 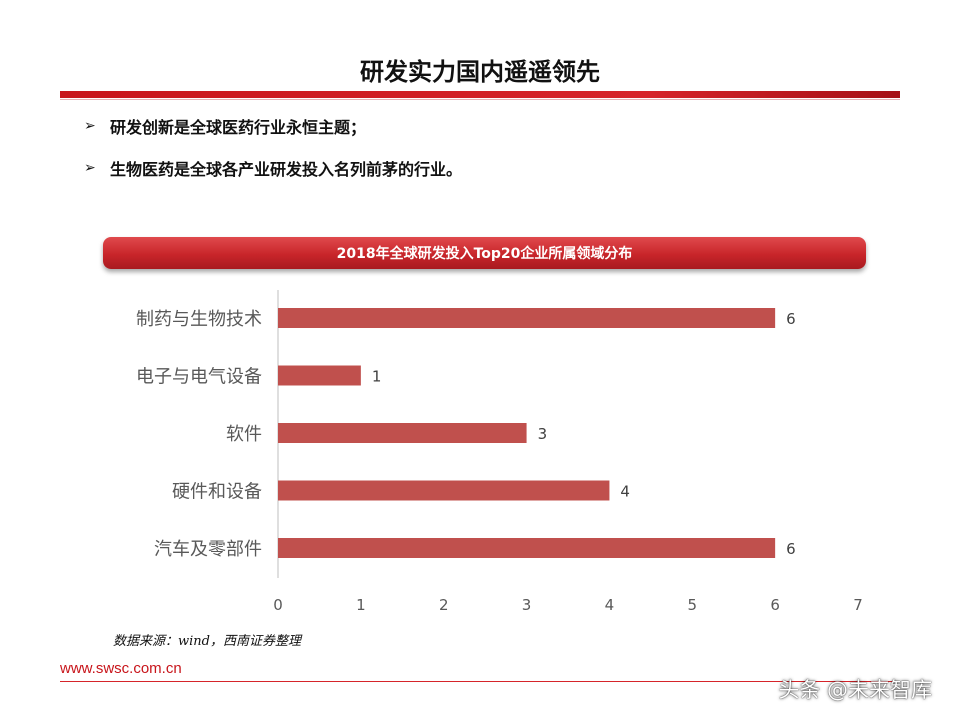 What do you see at coordinates (858, 605) in the screenshot?
I see `x-tick-label: 7` at bounding box center [858, 605].